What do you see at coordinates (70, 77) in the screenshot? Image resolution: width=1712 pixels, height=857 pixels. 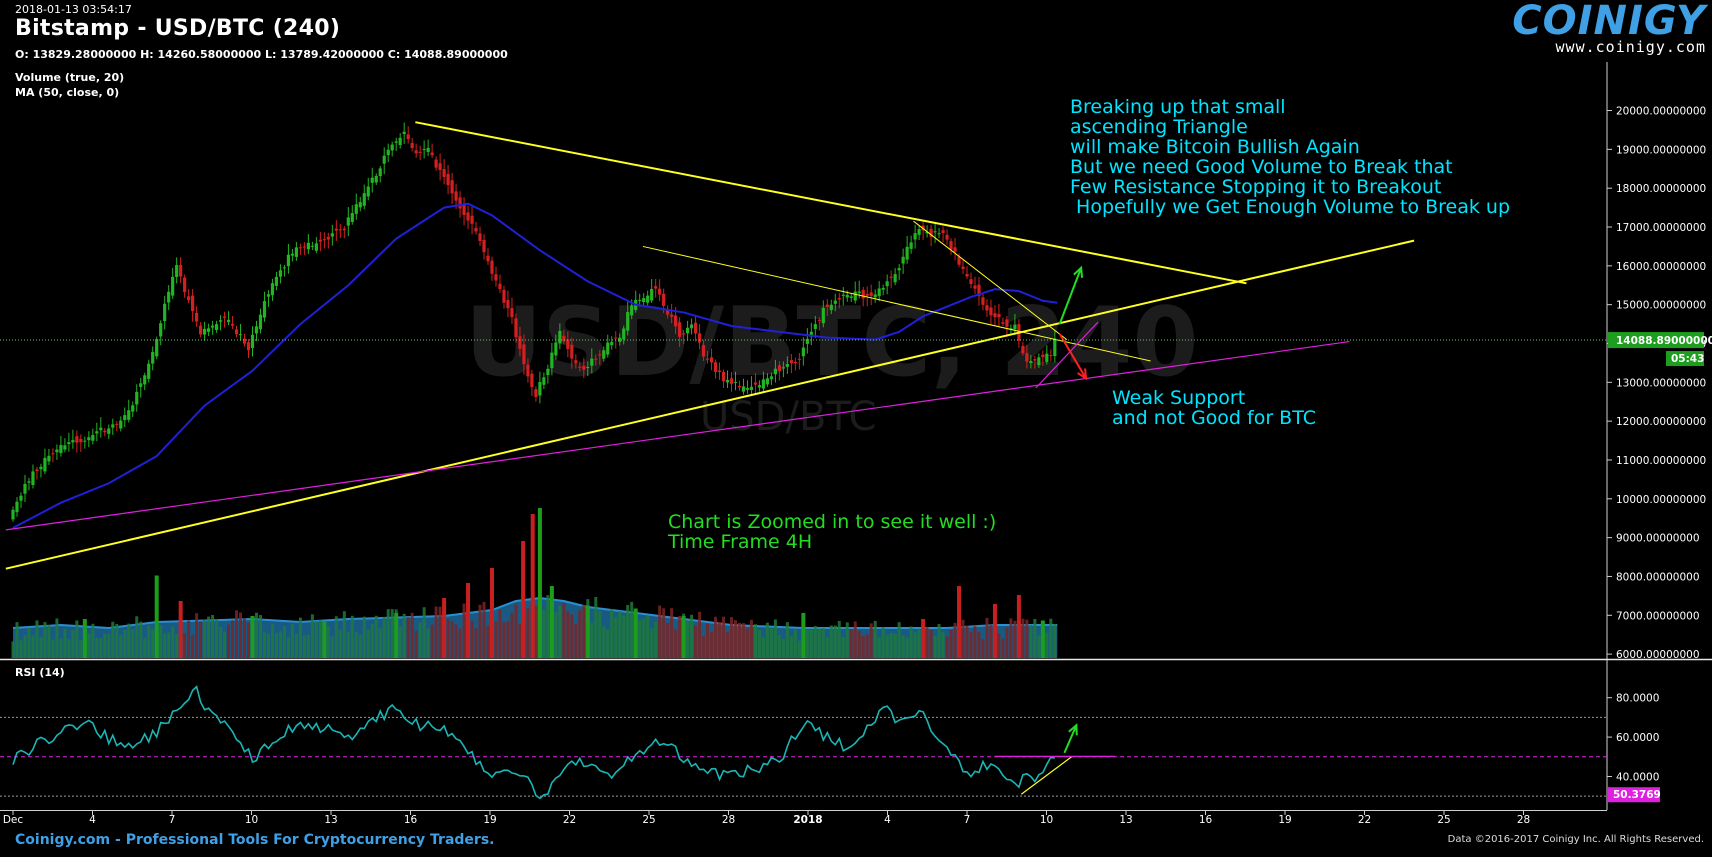 I see `volume-indicator-label: Volume (true, 20)` at bounding box center [70, 77].